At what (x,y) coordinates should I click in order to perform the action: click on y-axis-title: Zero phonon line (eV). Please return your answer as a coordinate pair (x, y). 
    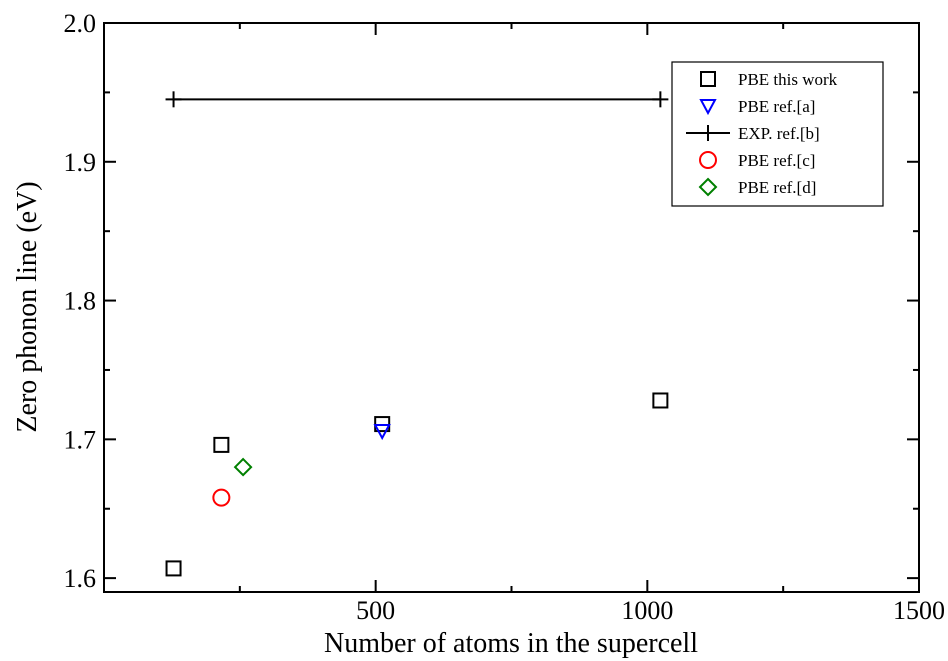
    Looking at the image, I should click on (27, 306).